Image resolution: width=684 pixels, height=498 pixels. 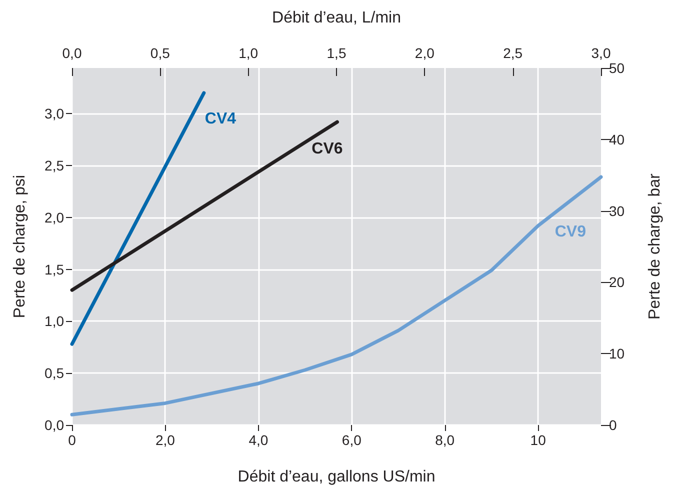 What do you see at coordinates (54, 373) in the screenshot?
I see `y-tick-label: 0,5` at bounding box center [54, 373].